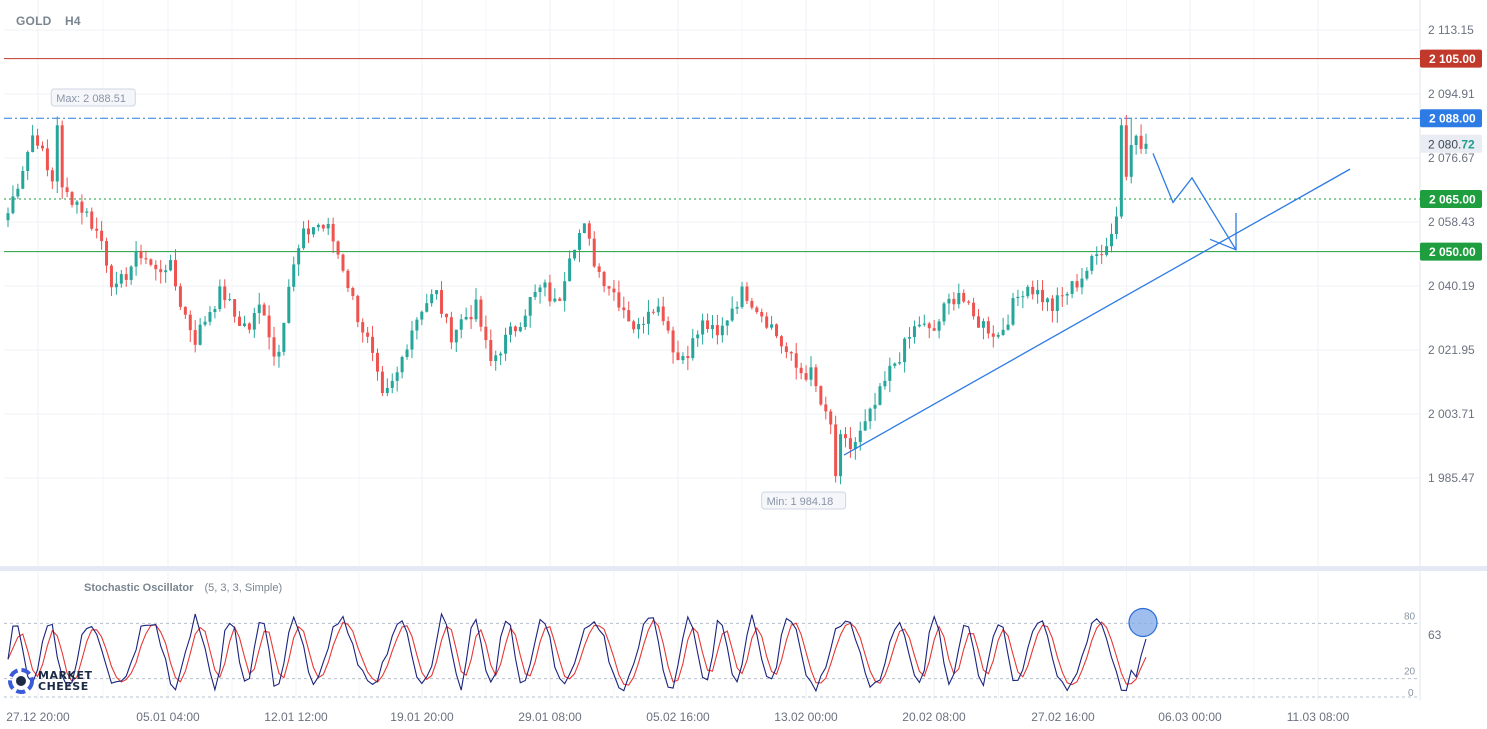 The width and height of the screenshot is (1487, 729). Describe the element at coordinates (139, 588) in the screenshot. I see `oscillator-name: Stochastic Oscillator` at that location.